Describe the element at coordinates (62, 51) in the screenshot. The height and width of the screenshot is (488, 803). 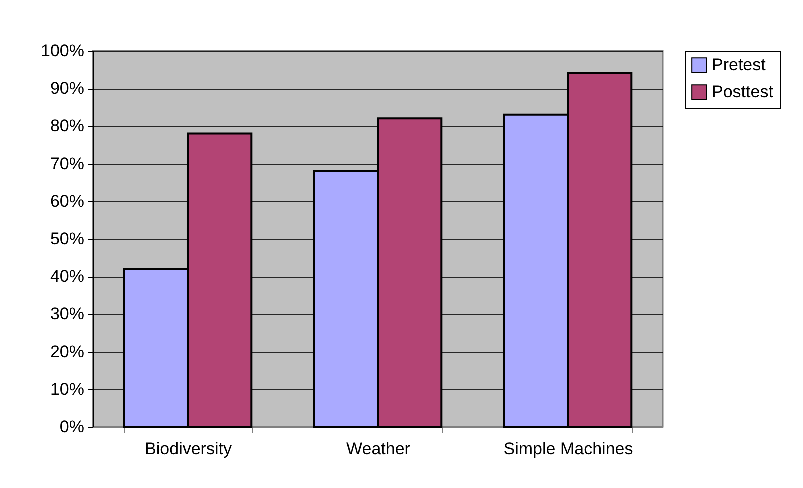
I see `y-tick-label: 100%` at that location.